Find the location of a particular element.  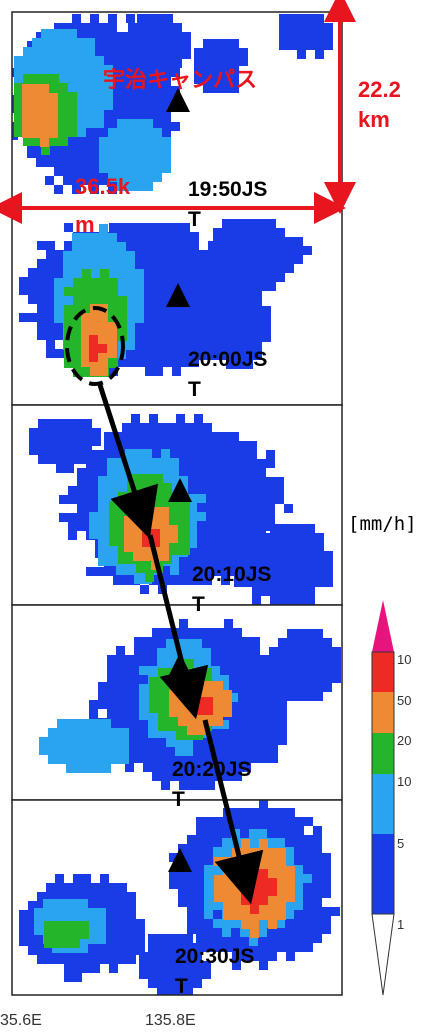

time-label-3: 20:10JS T is located at coordinates (232, 589).